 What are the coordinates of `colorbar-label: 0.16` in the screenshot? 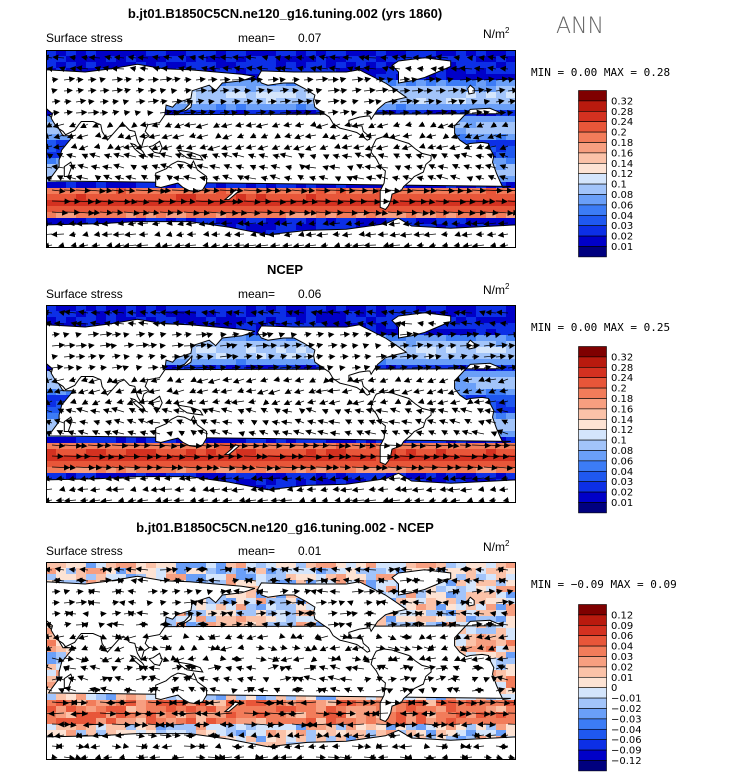 It's located at (622, 153).